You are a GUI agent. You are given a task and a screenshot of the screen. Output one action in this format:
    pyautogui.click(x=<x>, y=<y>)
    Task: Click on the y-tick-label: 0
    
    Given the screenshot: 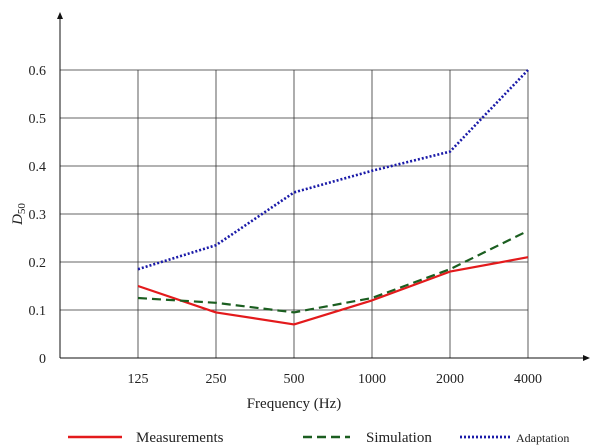 What is the action you would take?
    pyautogui.click(x=42, y=359)
    